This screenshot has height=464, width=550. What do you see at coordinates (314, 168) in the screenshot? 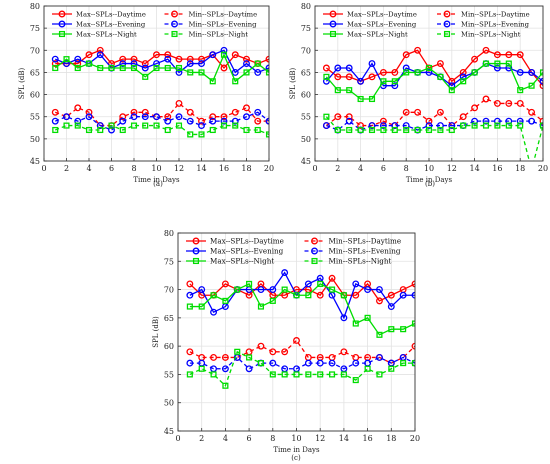
I see `x-tick-label: 0` at bounding box center [314, 168].